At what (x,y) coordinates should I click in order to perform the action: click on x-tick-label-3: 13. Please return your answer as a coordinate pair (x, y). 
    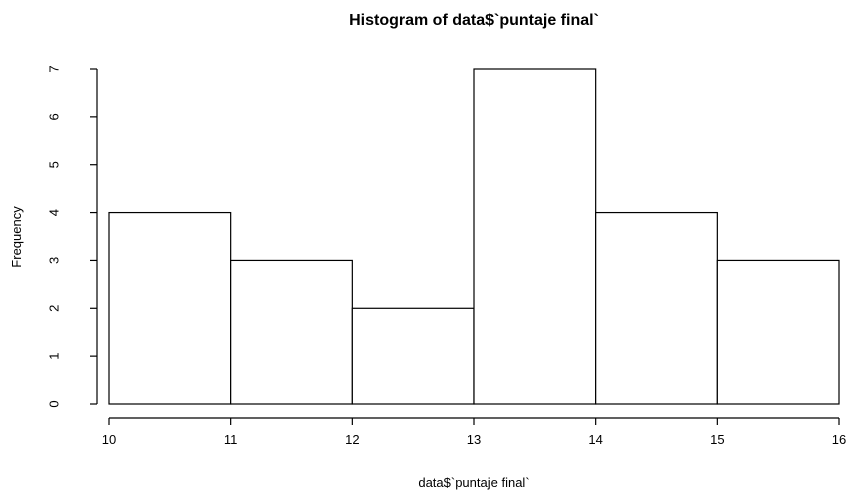
    Looking at the image, I should click on (474, 439).